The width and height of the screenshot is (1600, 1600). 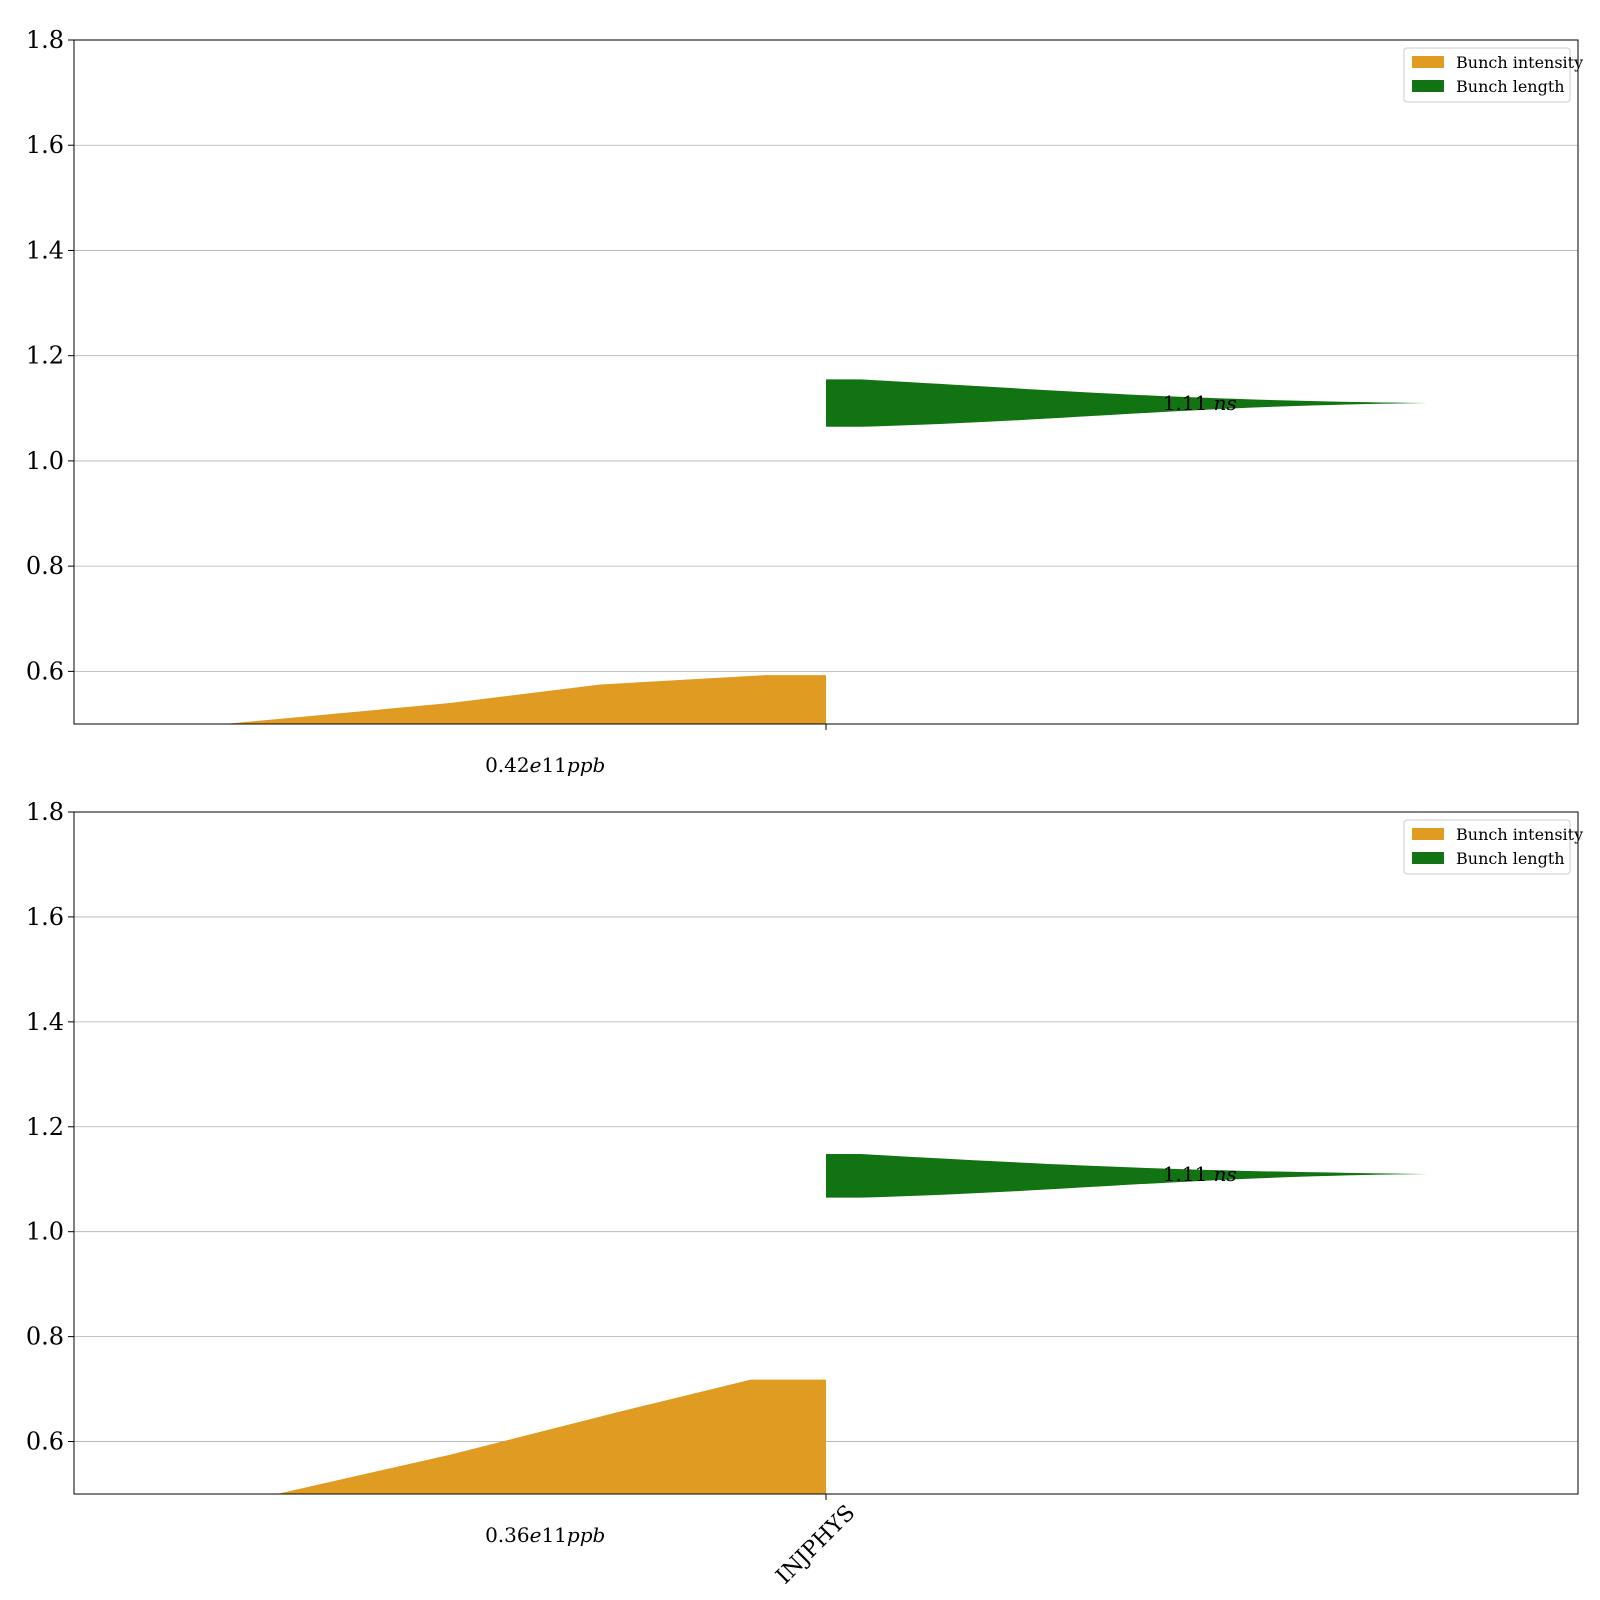 What do you see at coordinates (816, 1545) in the screenshot?
I see `x-tick-label: INJPHYS` at bounding box center [816, 1545].